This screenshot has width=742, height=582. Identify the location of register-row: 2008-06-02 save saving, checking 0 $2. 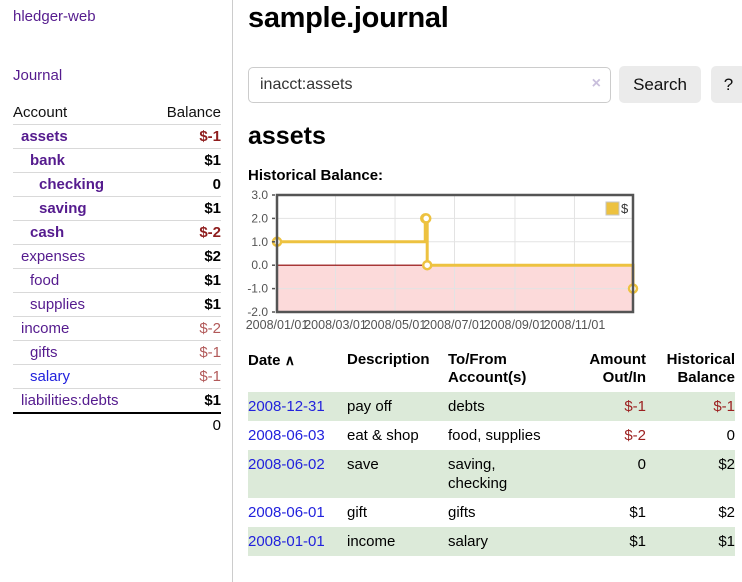
(491, 474).